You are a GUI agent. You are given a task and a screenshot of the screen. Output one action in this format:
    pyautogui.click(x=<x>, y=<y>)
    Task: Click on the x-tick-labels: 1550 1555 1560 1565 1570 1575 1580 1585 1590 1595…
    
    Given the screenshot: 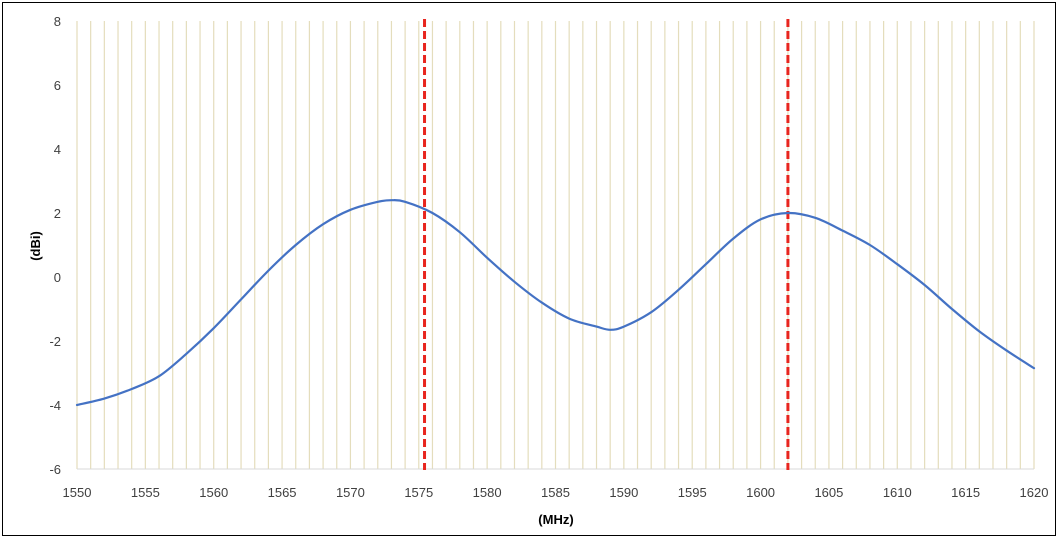 What is the action you would take?
    pyautogui.click(x=556, y=492)
    